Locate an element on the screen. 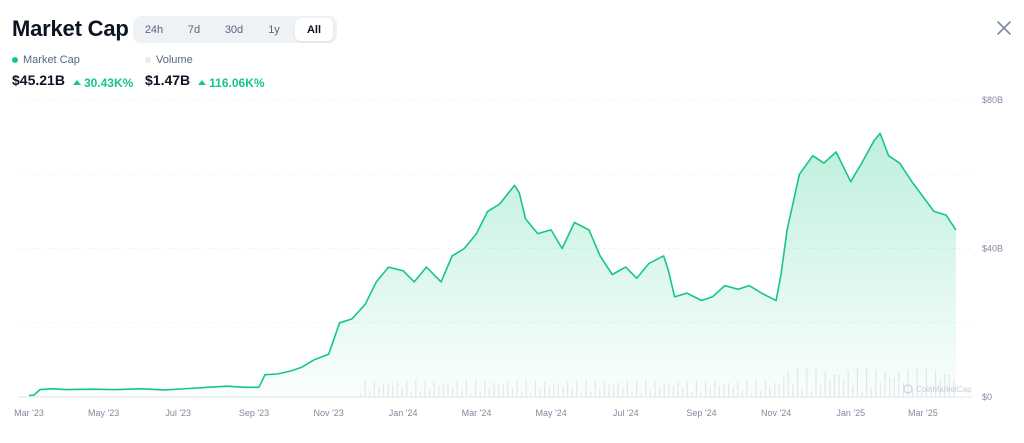  x-tick-label: Jan '24 is located at coordinates (403, 413).